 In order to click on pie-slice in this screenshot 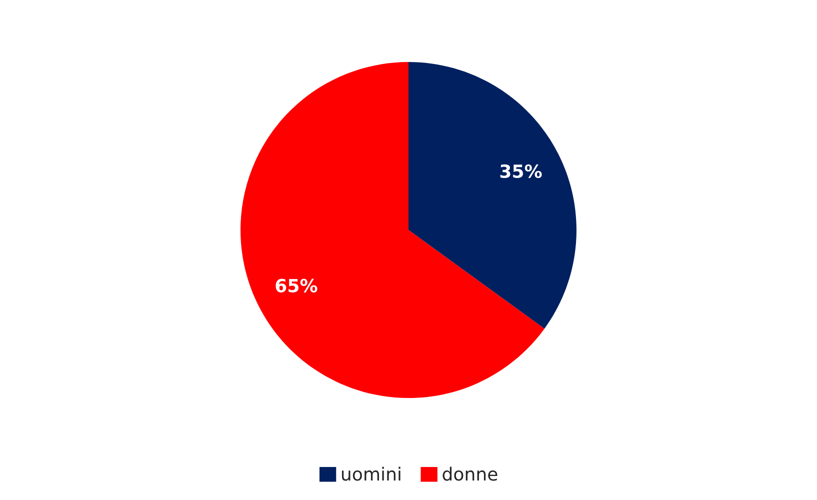, I will do `click(492, 195)`.